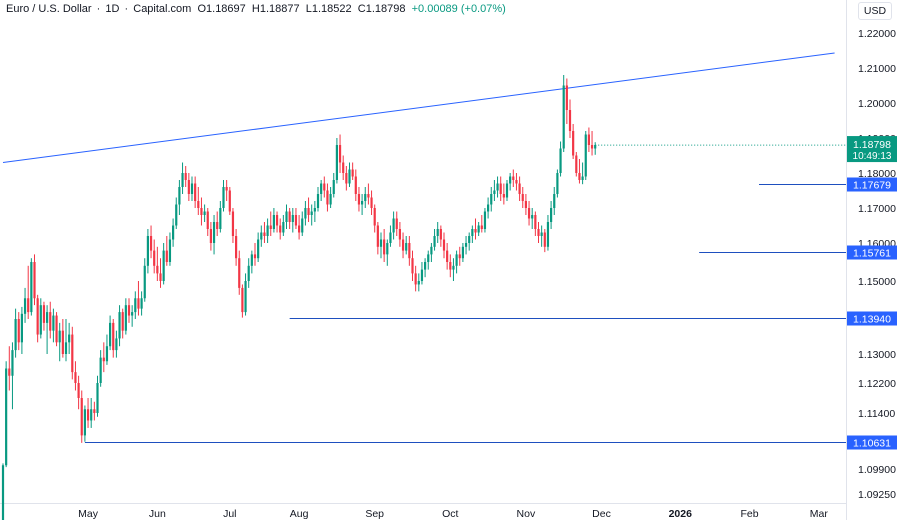 The height and width of the screenshot is (525, 900). I want to click on interval: 1D, so click(112, 9).